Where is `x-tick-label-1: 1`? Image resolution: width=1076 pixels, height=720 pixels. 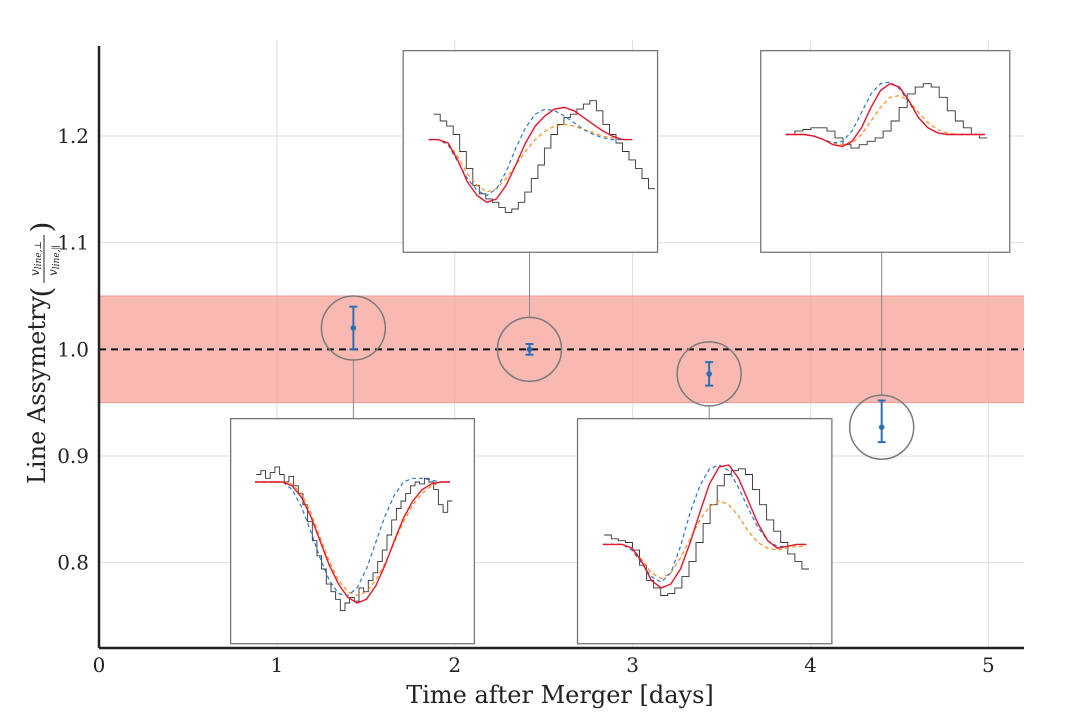
x-tick-label-1: 1 is located at coordinates (277, 665).